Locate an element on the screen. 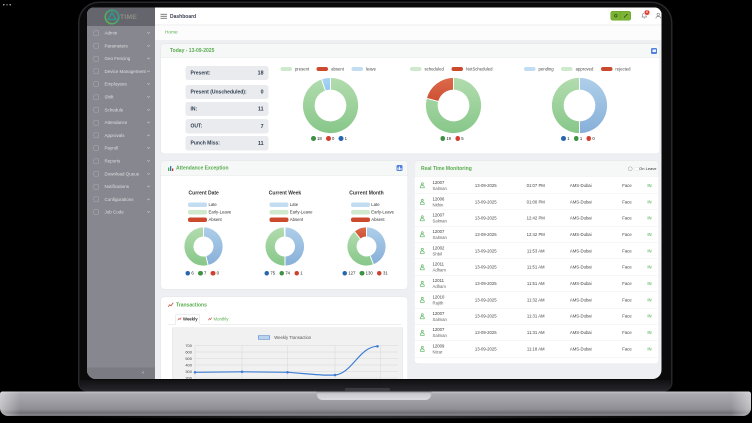 Image resolution: width=752 pixels, height=423 pixels. svg-text: 500 is located at coordinates (188, 358).